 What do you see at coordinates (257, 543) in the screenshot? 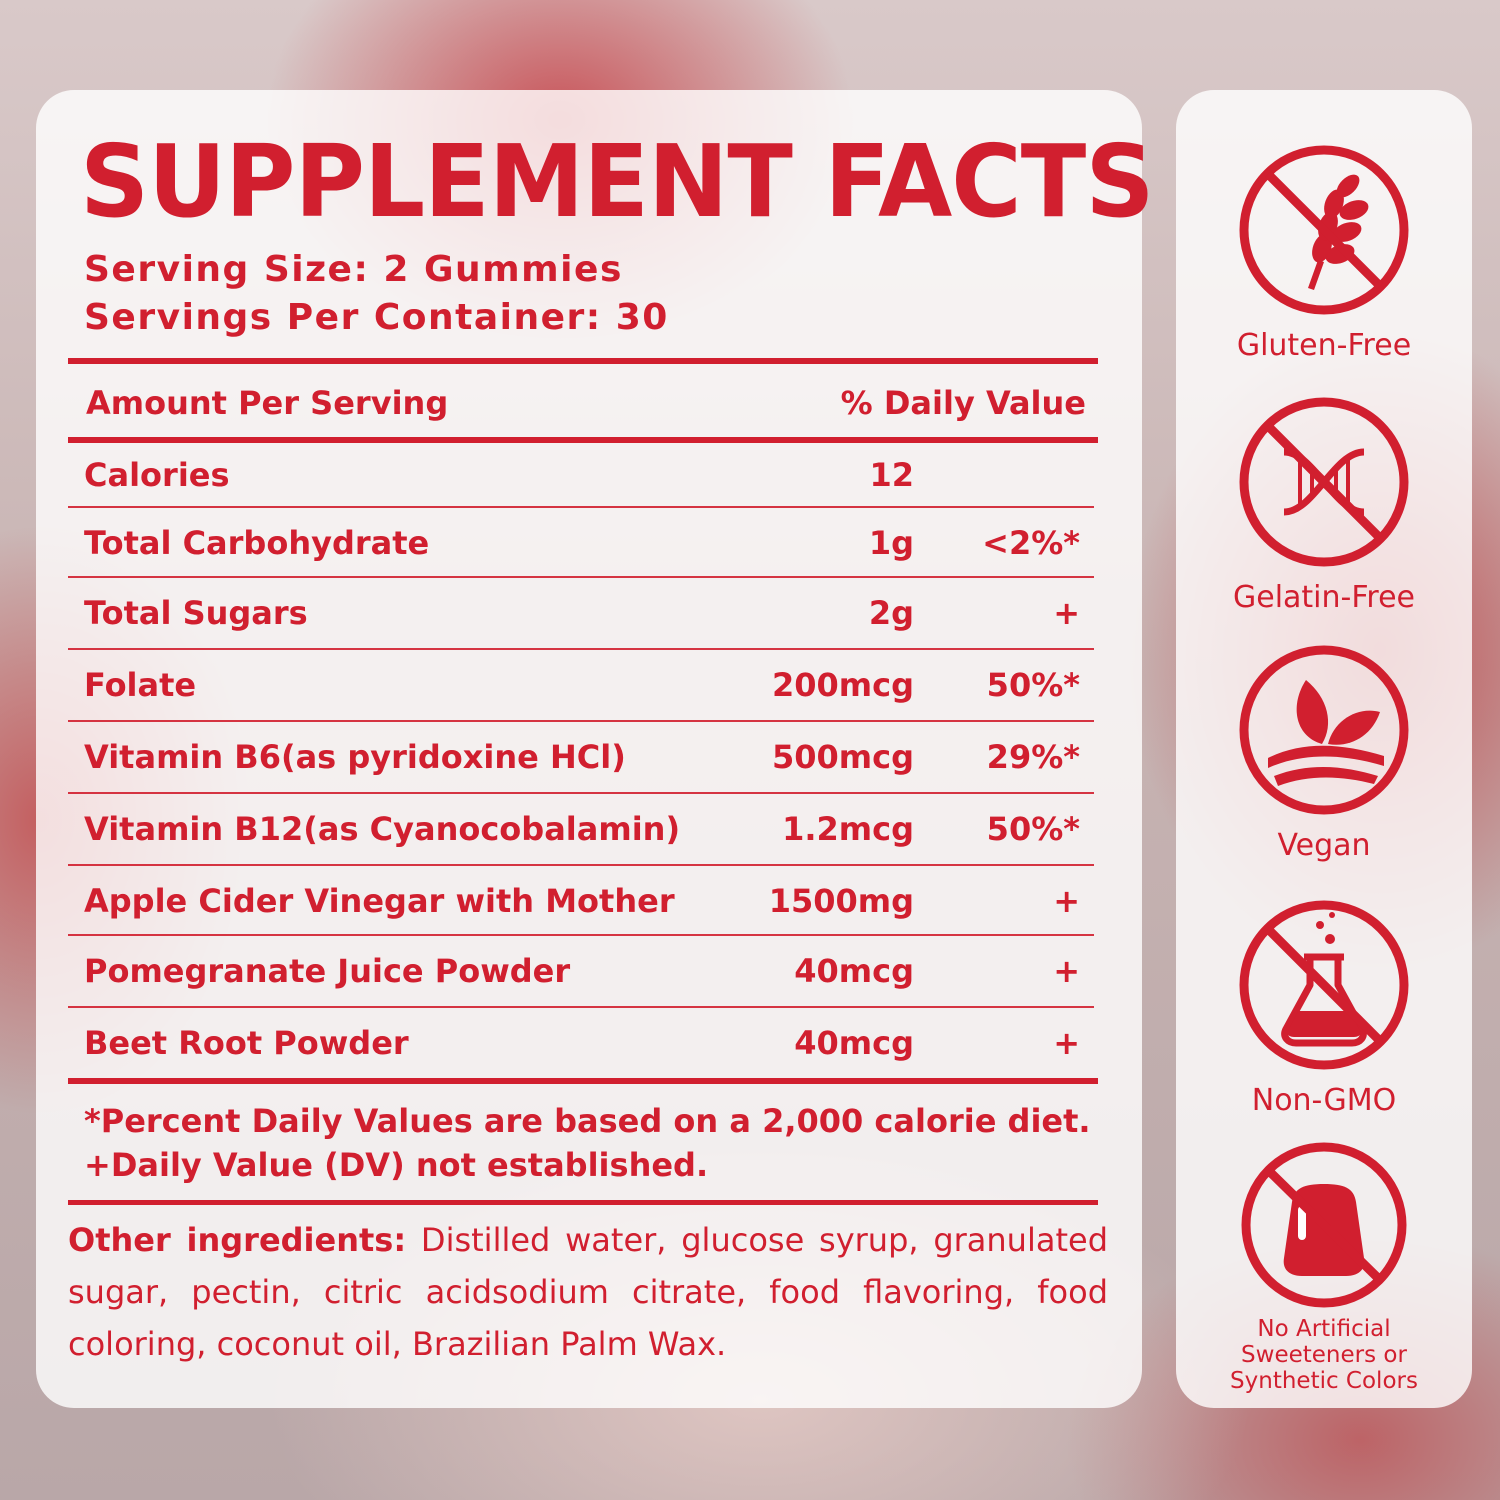
I see `nutrient-name: Total Carbohydrate` at bounding box center [257, 543].